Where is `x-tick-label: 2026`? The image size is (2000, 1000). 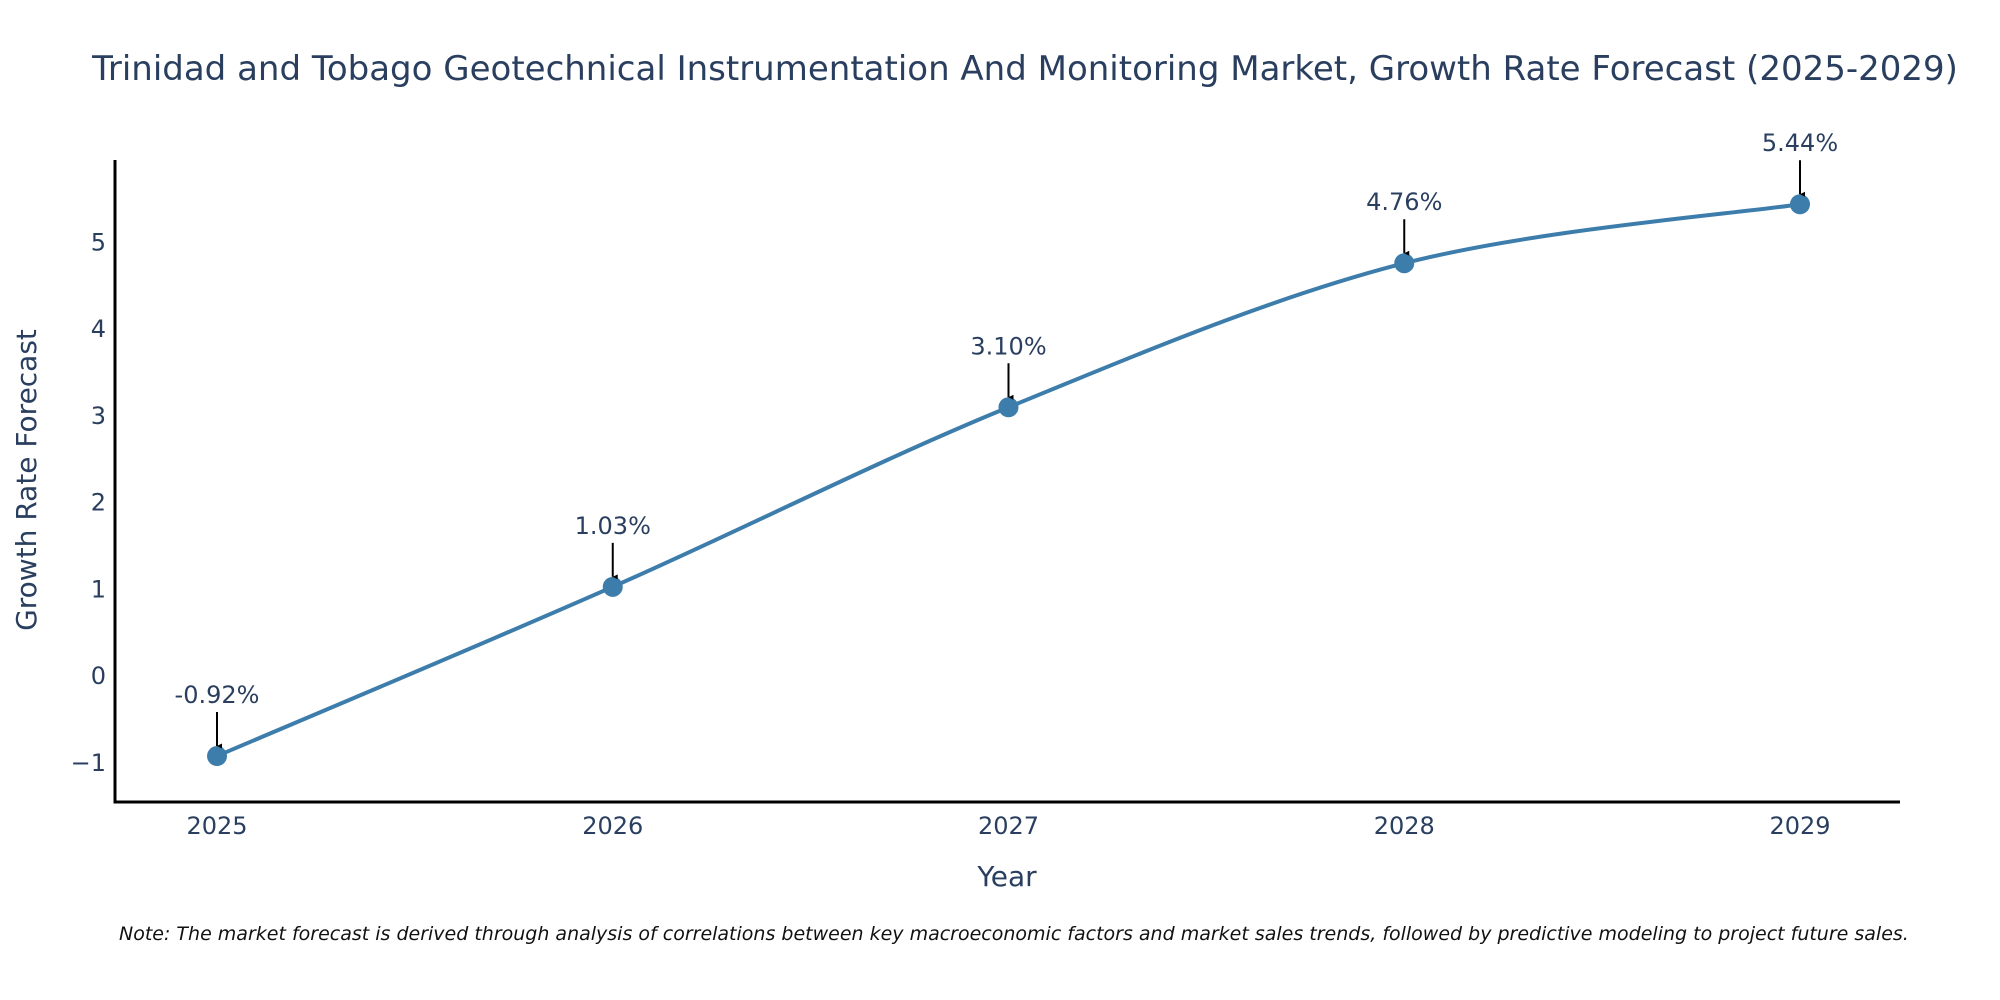 x-tick-label: 2026 is located at coordinates (612, 826).